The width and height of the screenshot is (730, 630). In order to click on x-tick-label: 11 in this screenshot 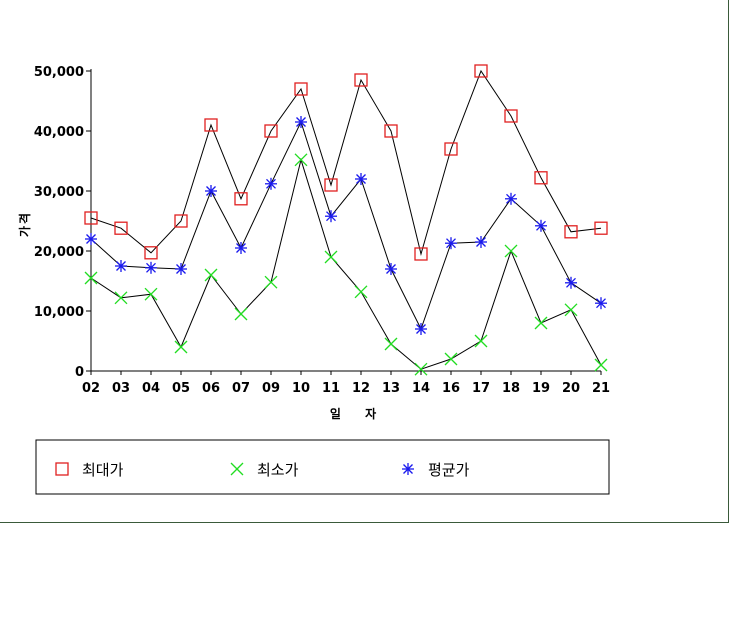, I will do `click(331, 388)`.